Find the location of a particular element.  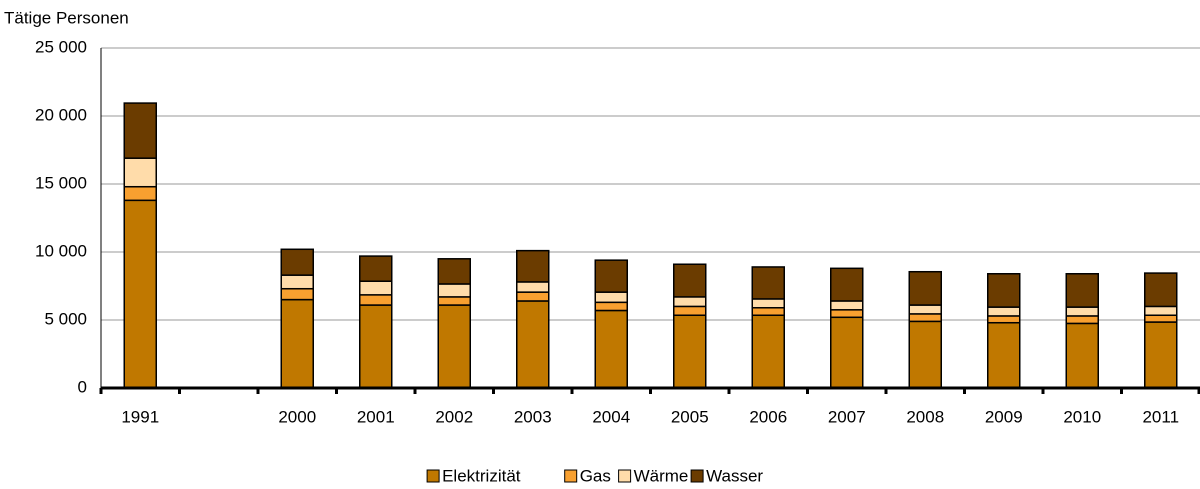

y-tick-label: 15 000 is located at coordinates (61, 182).